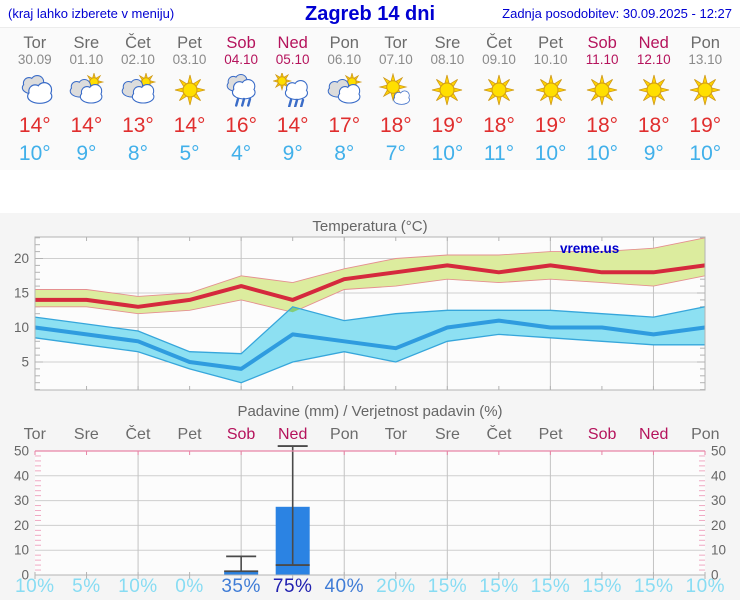 Image resolution: width=740 pixels, height=600 pixels. I want to click on day-date: 09.10, so click(499, 59).